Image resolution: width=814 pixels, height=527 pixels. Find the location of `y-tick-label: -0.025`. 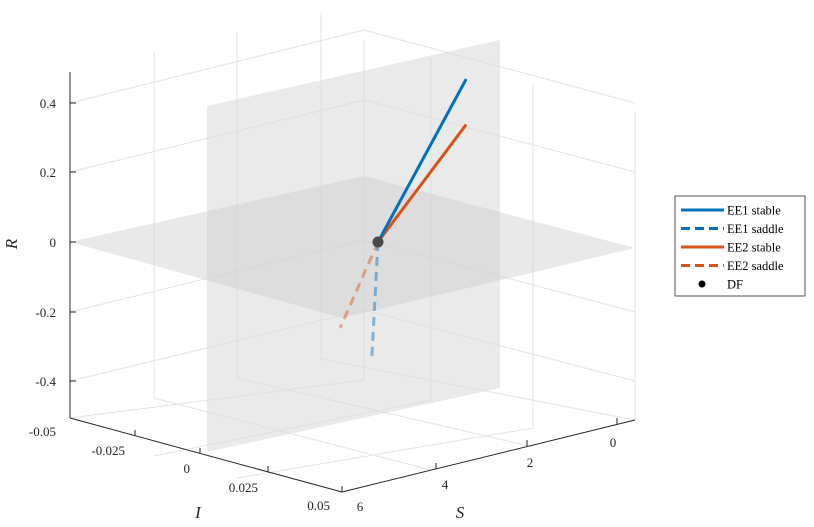

y-tick-label: -0.025 is located at coordinates (108, 450).